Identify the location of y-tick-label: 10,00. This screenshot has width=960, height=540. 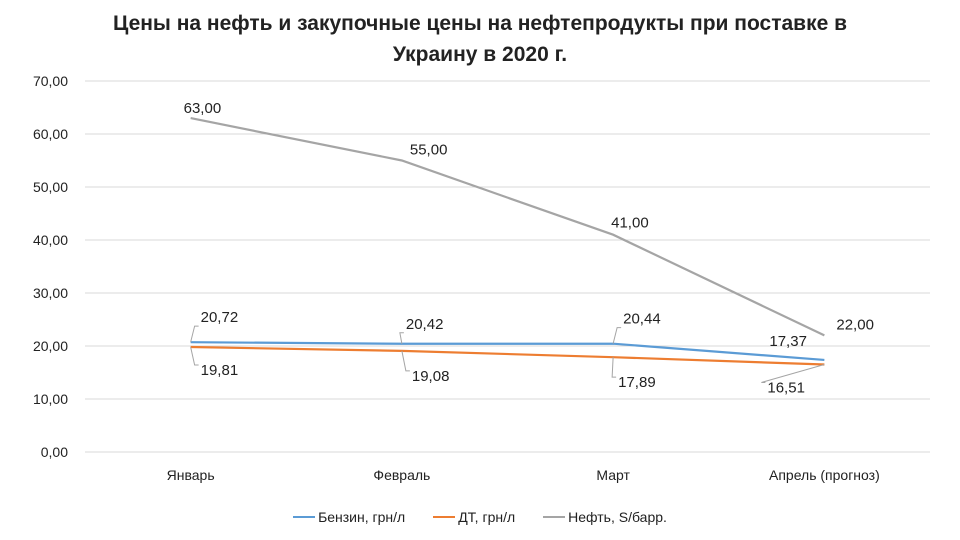
(50, 399).